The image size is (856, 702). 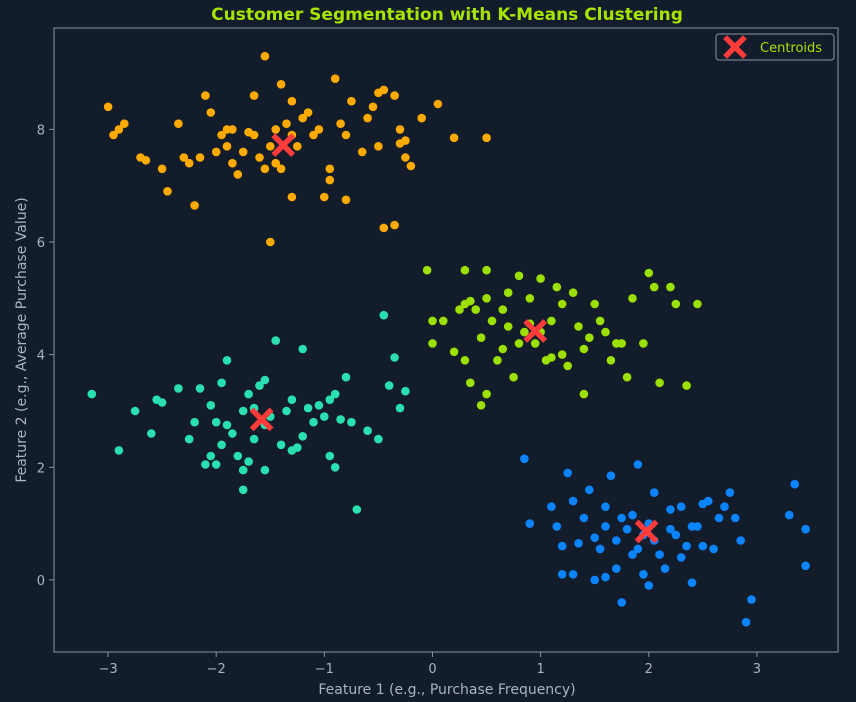 I want to click on y-tick-label: 4, so click(x=41, y=356).